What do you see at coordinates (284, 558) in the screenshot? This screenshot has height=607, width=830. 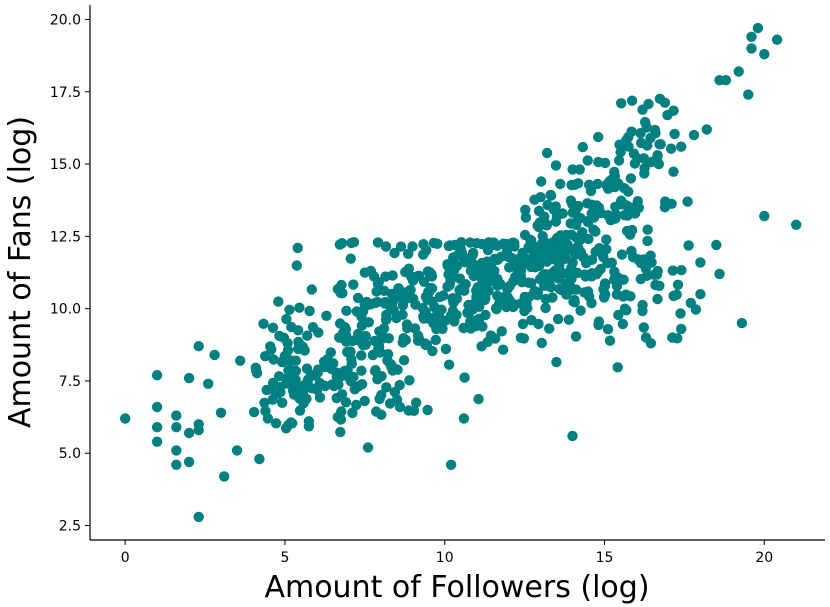 I see `x-tick-label: 5` at bounding box center [284, 558].